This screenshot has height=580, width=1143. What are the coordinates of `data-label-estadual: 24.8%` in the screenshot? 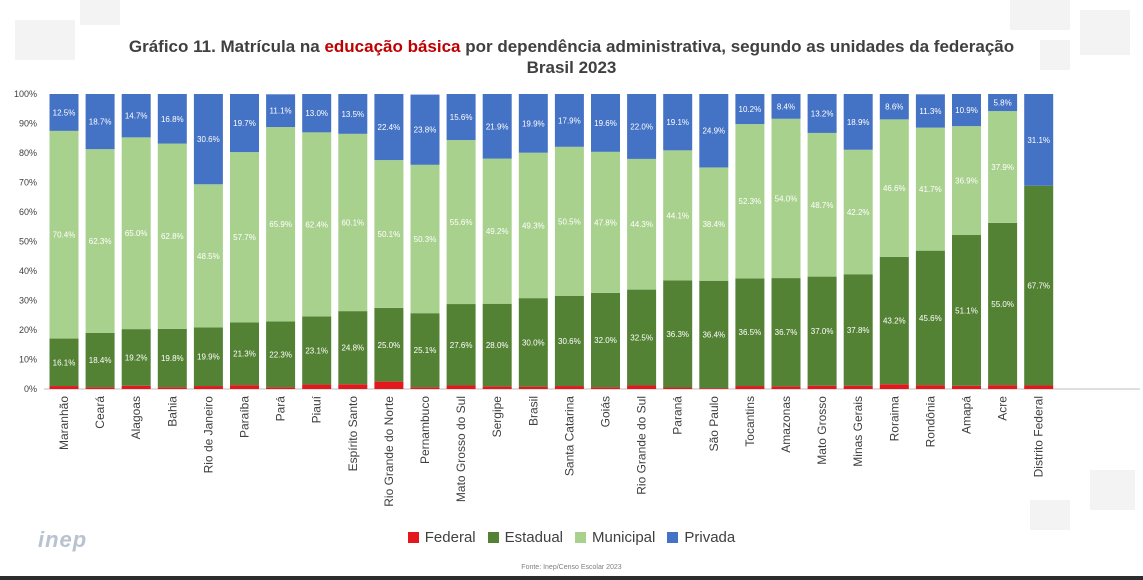 It's located at (352, 348).